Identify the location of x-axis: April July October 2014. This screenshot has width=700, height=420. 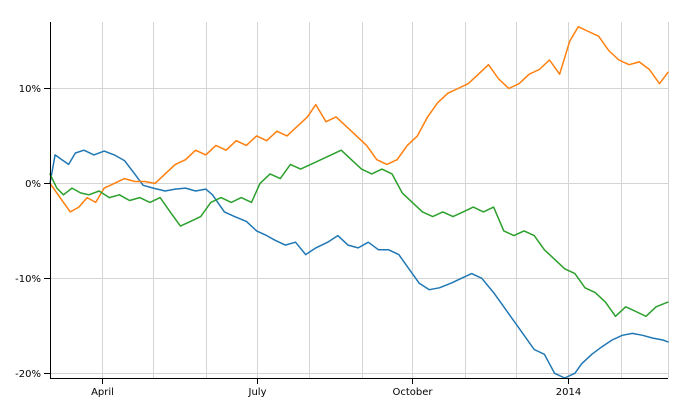
(359, 388).